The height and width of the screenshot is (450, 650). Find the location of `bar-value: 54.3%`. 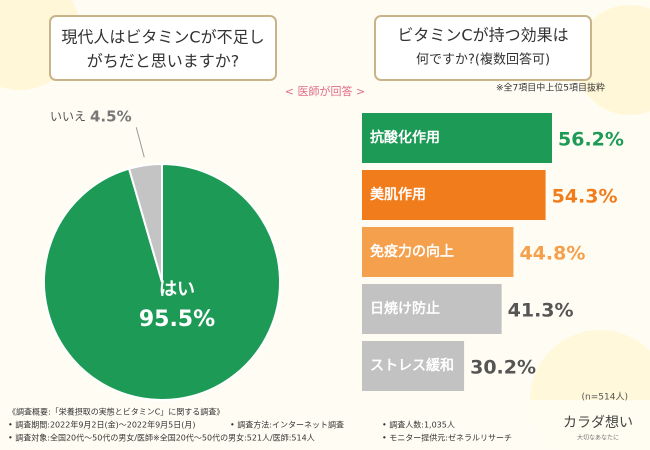

bar-value: 54.3% is located at coordinates (585, 197).